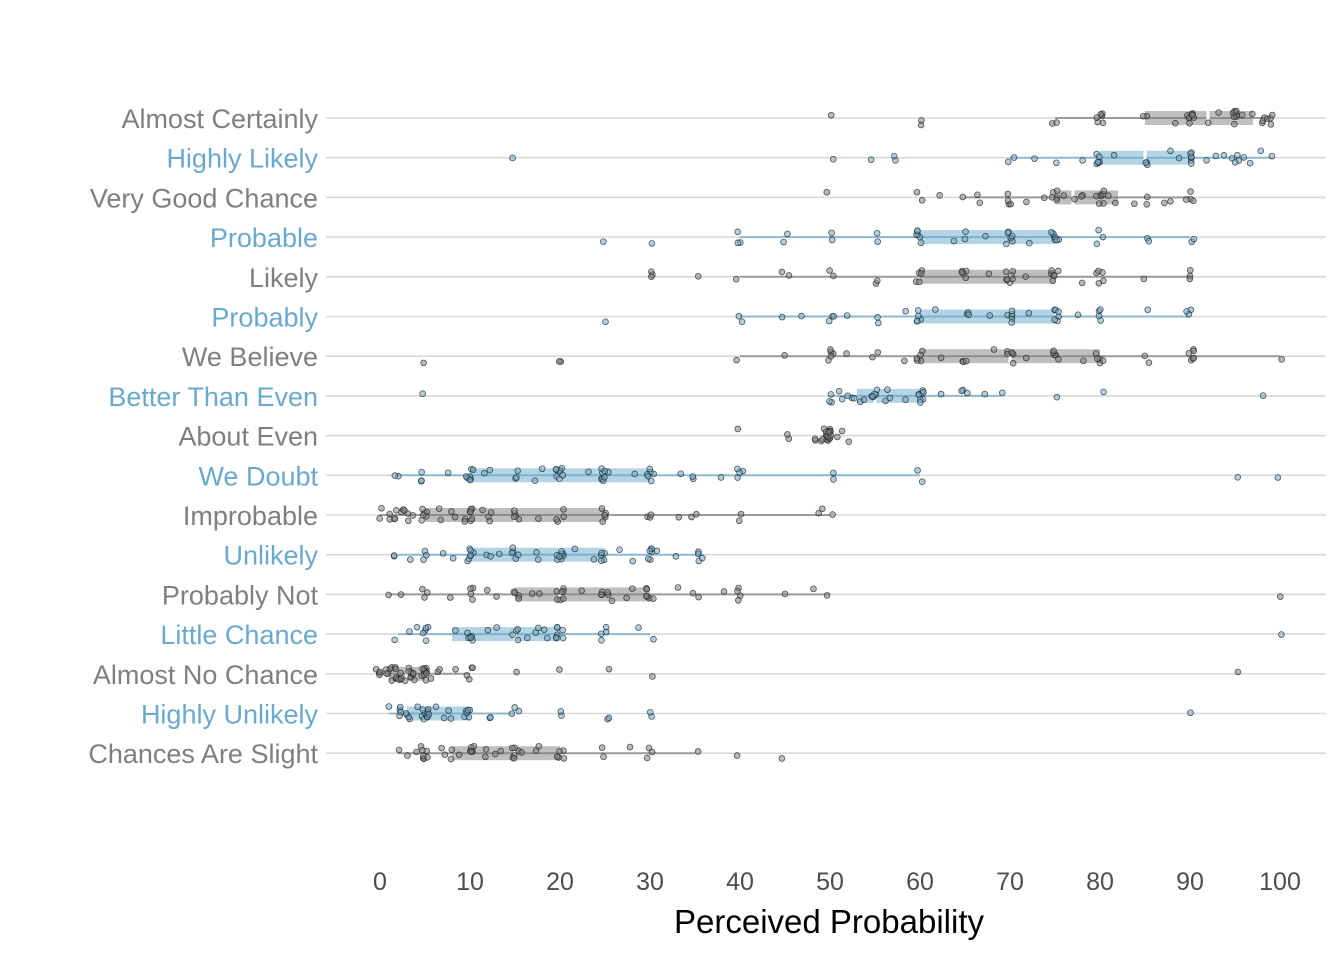 The height and width of the screenshot is (960, 1344). I want to click on category-label-better-than-even: Better Than Even, so click(213, 397).